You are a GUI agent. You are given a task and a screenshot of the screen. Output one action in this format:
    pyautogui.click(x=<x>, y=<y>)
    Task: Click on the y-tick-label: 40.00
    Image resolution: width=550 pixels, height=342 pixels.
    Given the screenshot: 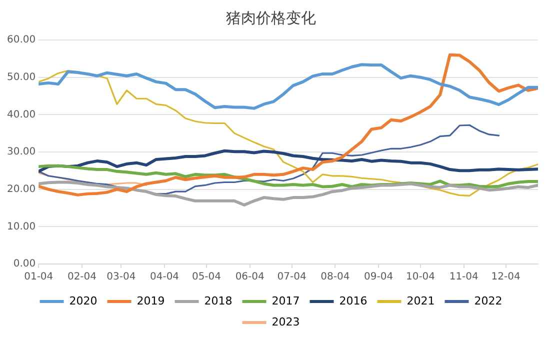 What is the action you would take?
    pyautogui.click(x=21, y=114)
    